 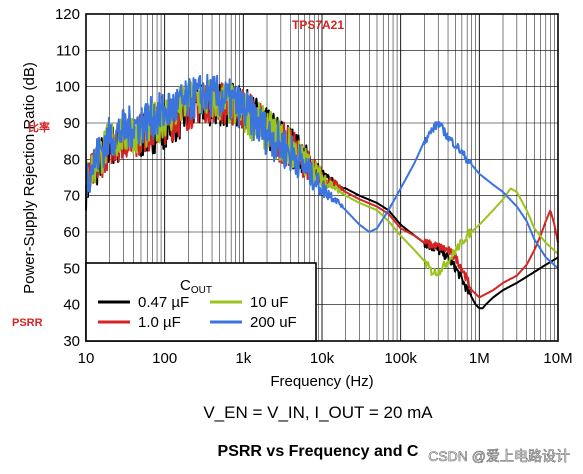 What do you see at coordinates (67, 87) in the screenshot?
I see `y-tick-label-7: 100` at bounding box center [67, 87].